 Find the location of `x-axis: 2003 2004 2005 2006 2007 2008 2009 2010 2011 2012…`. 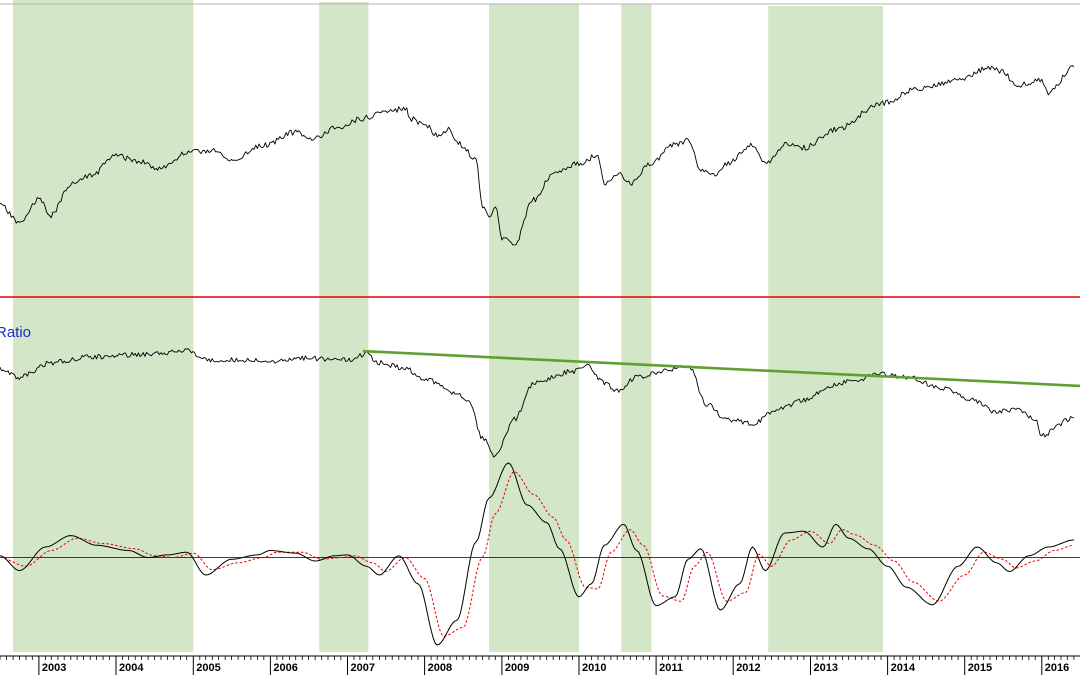

x-axis: 2003 2004 2005 2006 2007 2008 2009 2010 2011 2012… is located at coordinates (540, 665).